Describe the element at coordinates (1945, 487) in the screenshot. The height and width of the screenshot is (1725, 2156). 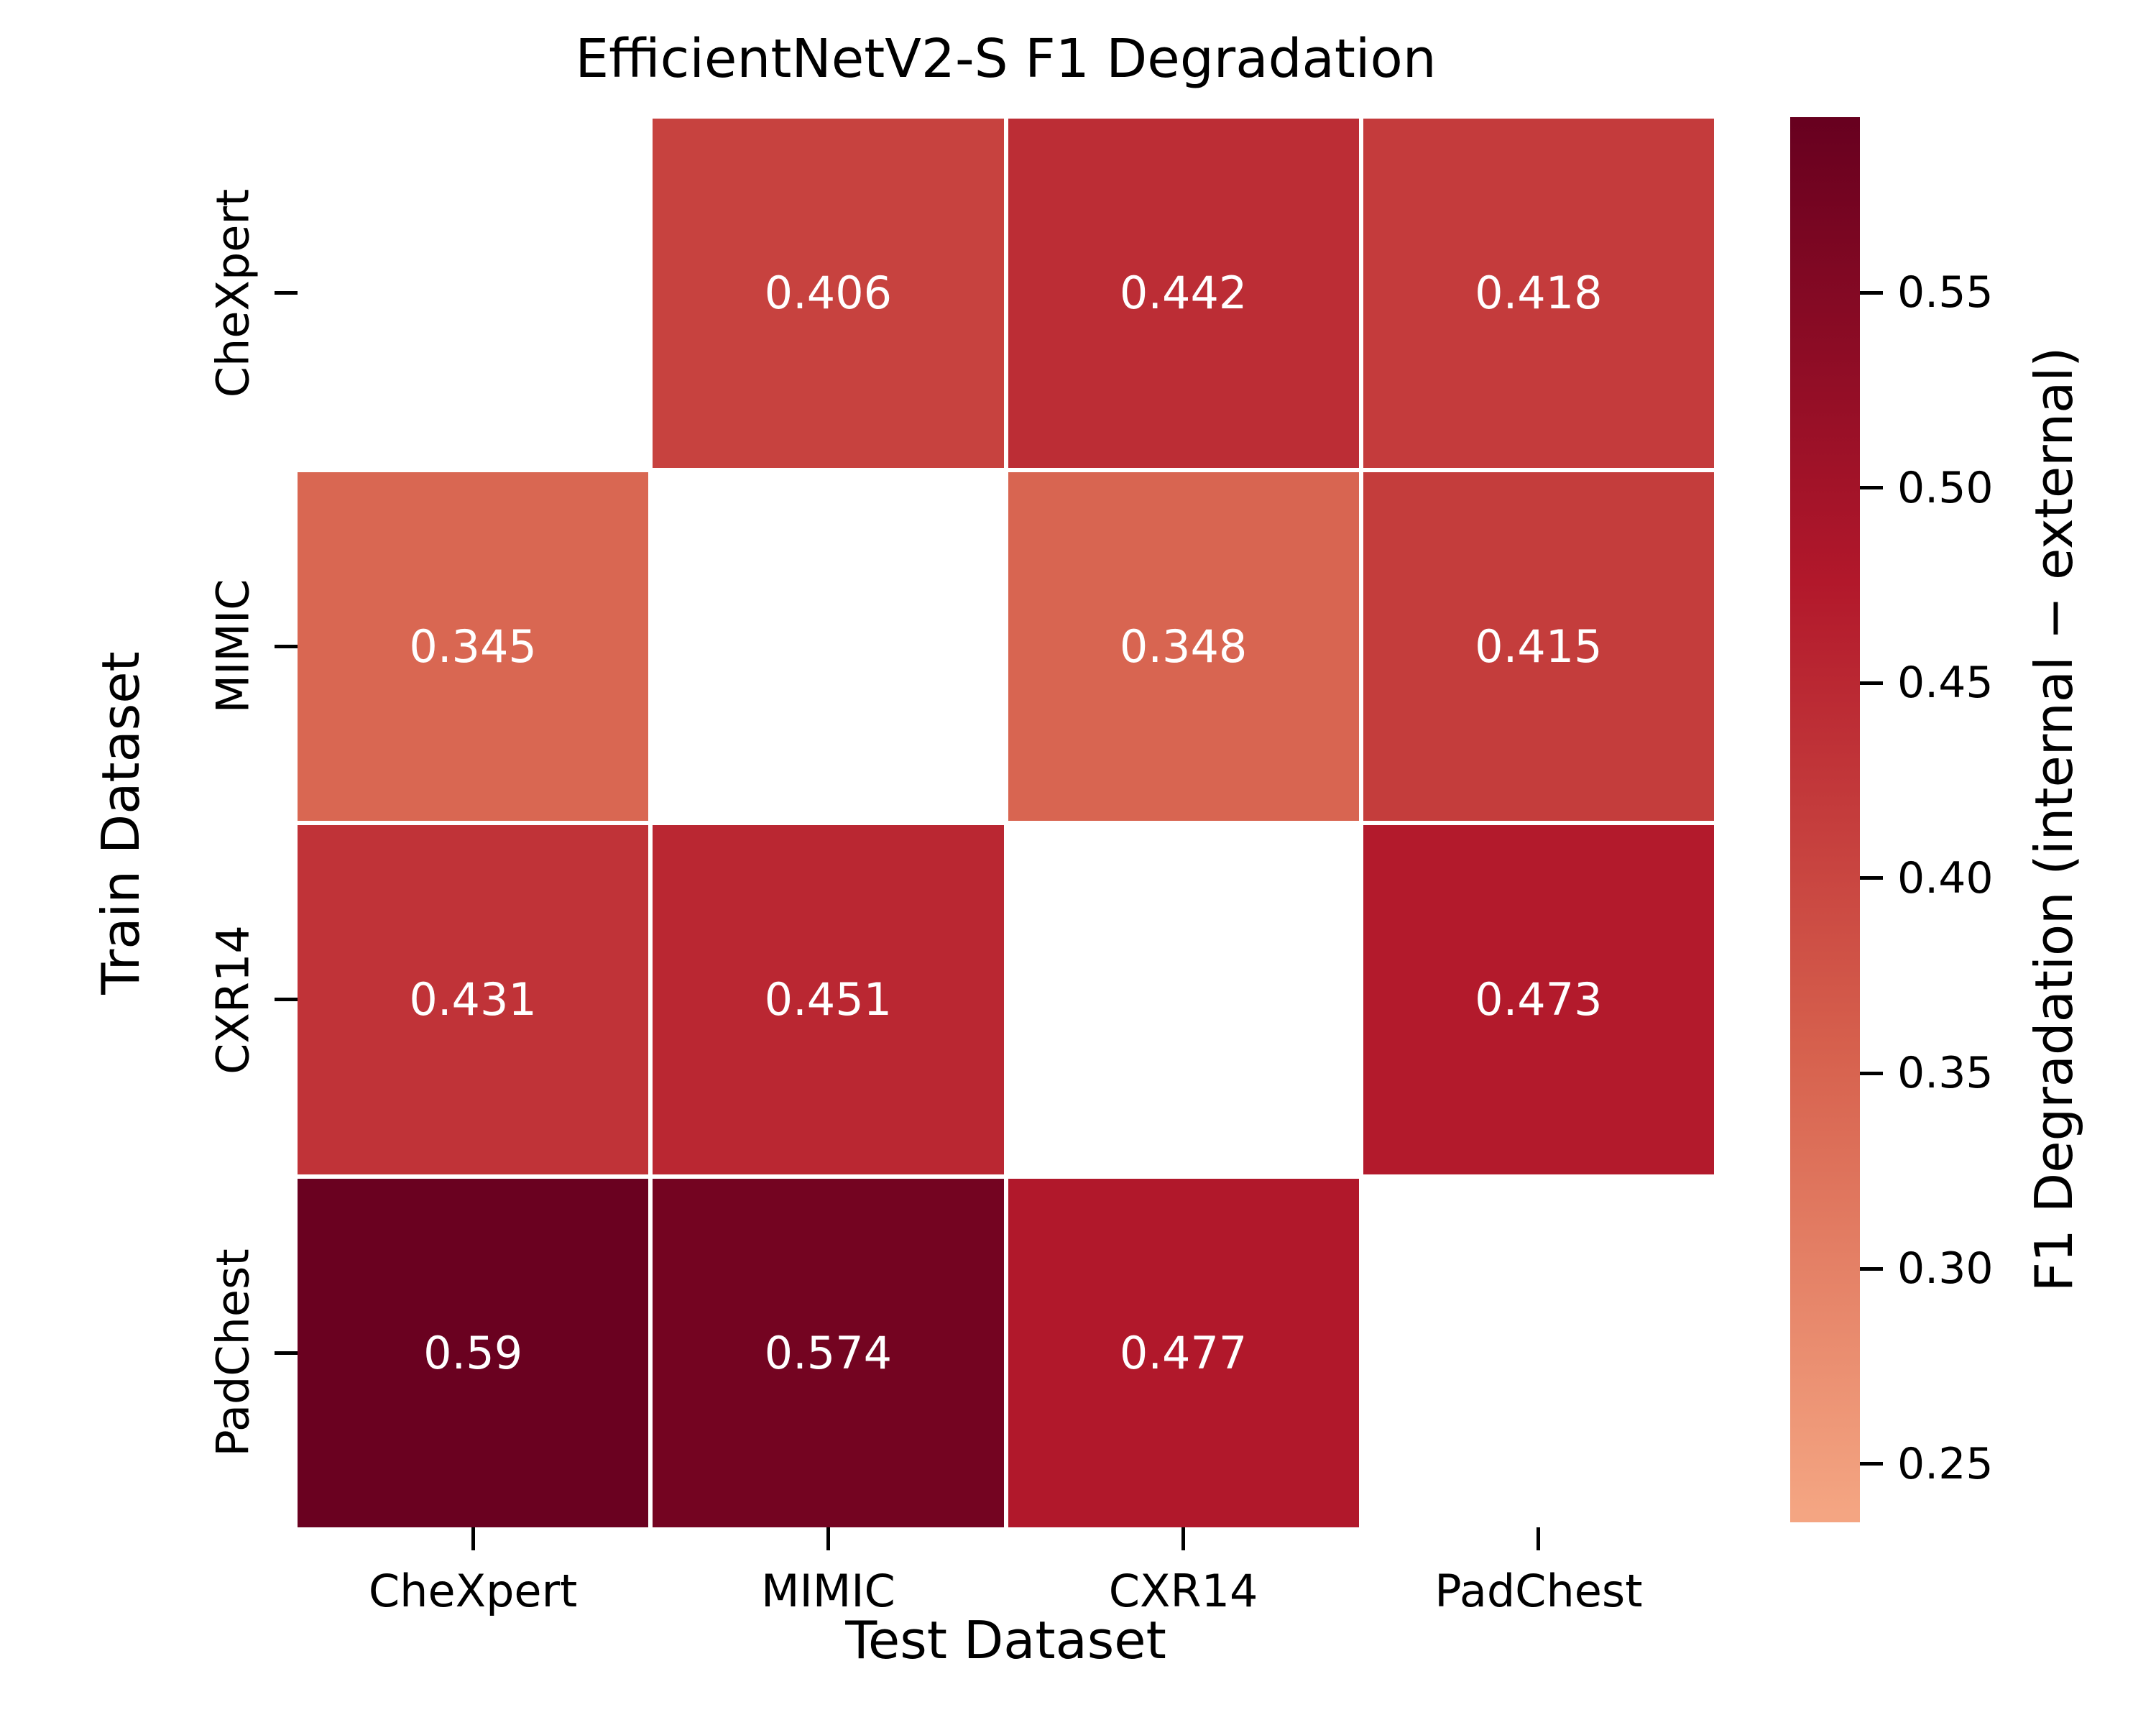
I see `colorbar-tick-label: 0.50` at that location.